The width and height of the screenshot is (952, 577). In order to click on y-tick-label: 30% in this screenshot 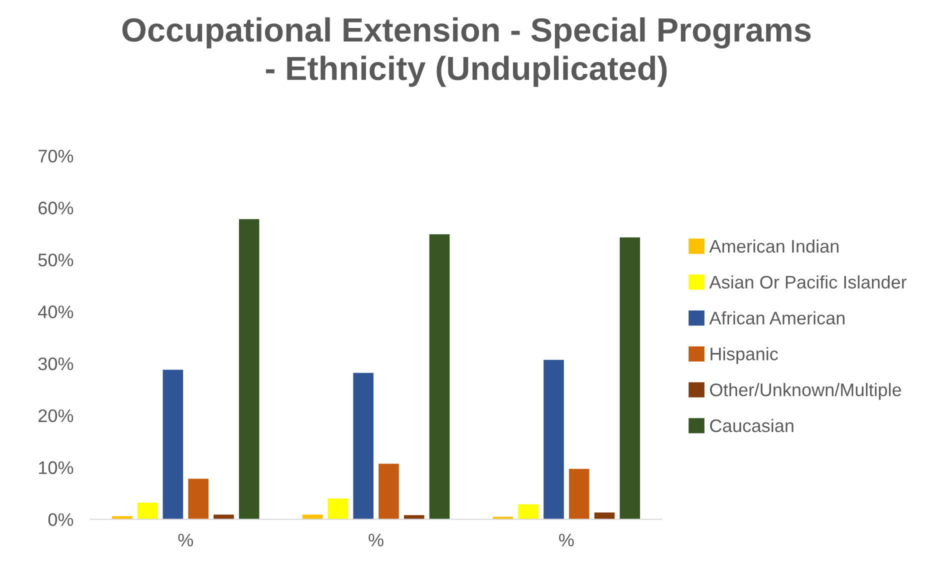, I will do `click(56, 363)`.